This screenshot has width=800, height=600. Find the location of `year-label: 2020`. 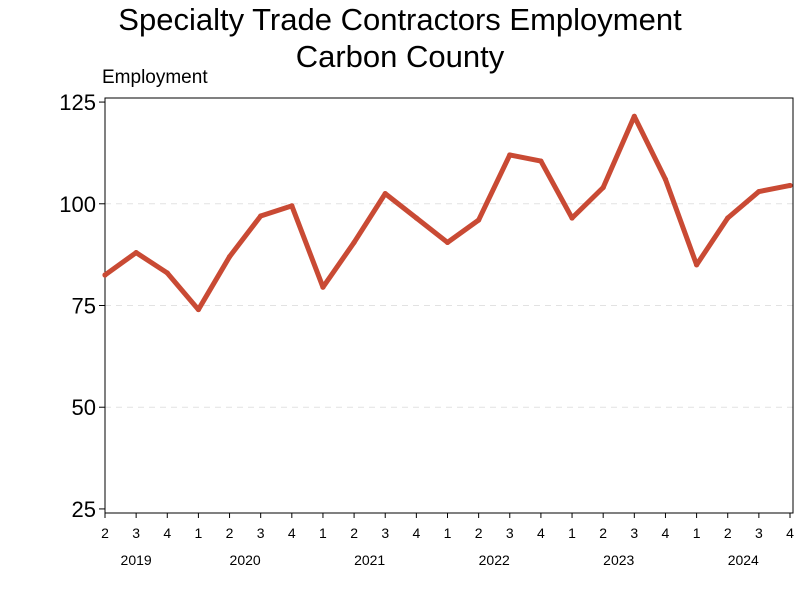

year-label: 2020 is located at coordinates (245, 560).